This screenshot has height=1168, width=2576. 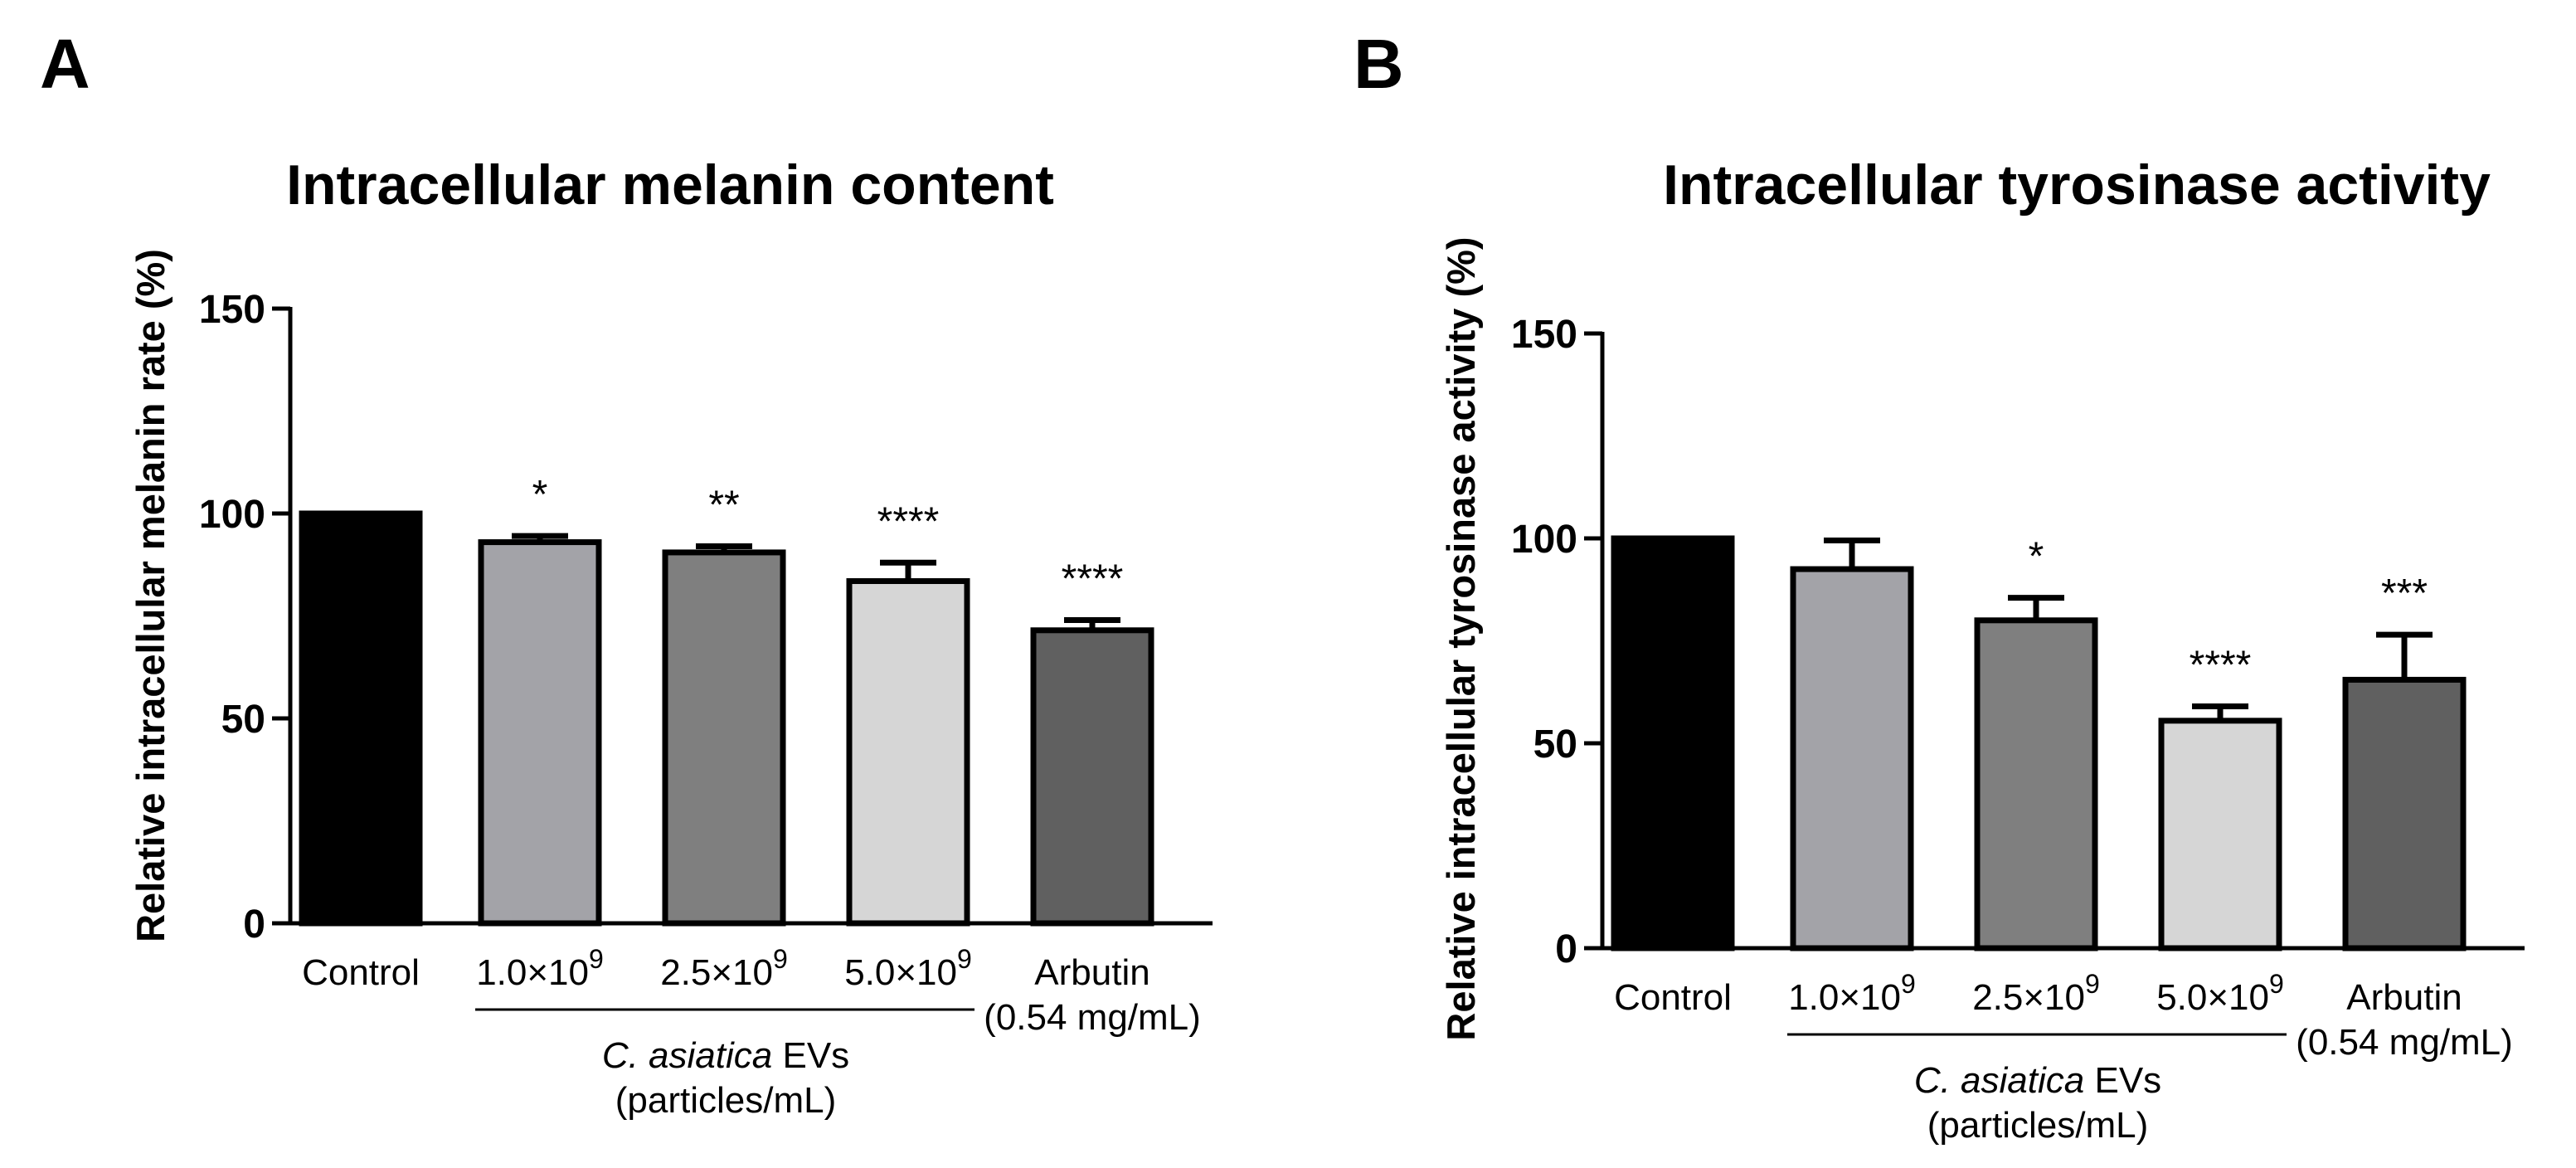 What do you see at coordinates (1093, 579) in the screenshot?
I see `significance-label-4: ****` at bounding box center [1093, 579].